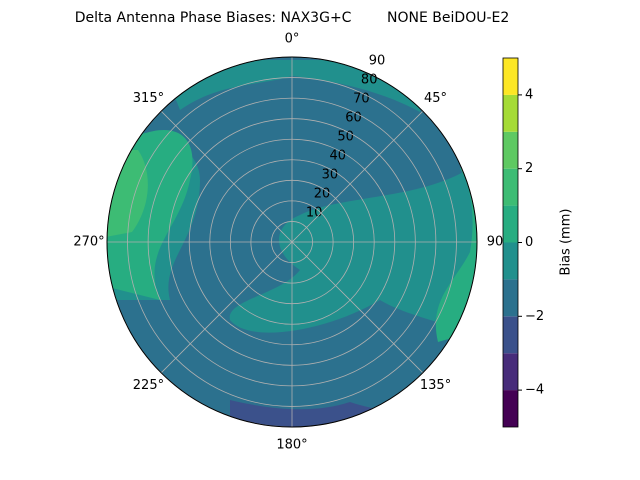 This screenshot has width=640, height=480. Describe the element at coordinates (314, 213) in the screenshot. I see `r-tick-label: 10` at that location.